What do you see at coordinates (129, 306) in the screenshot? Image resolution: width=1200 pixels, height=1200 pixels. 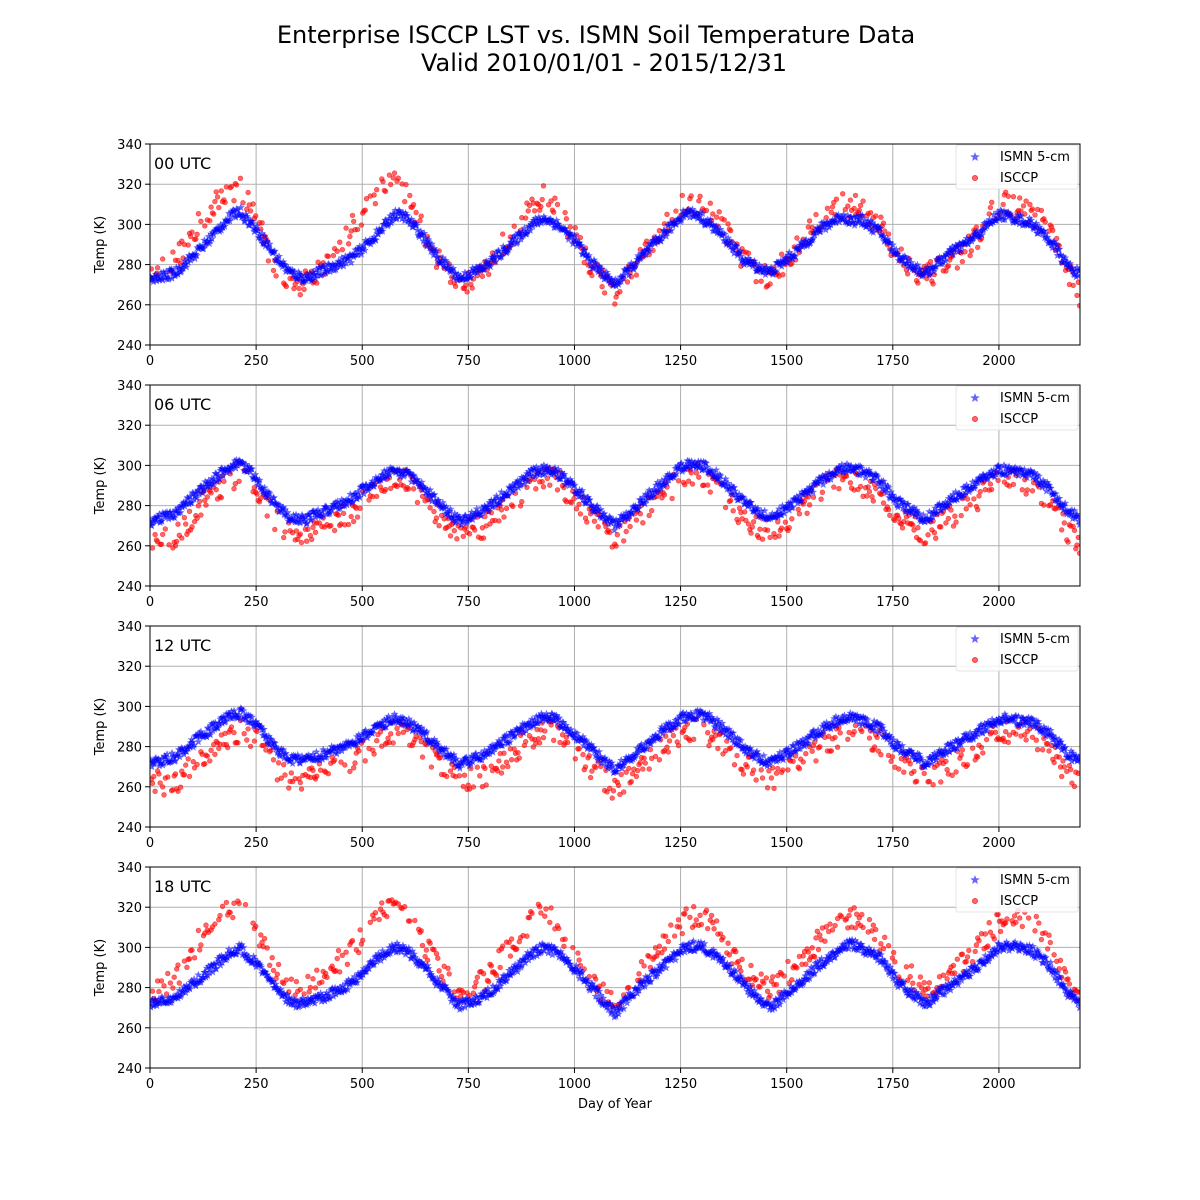 I see `y-tick-label: 260` at bounding box center [129, 306].